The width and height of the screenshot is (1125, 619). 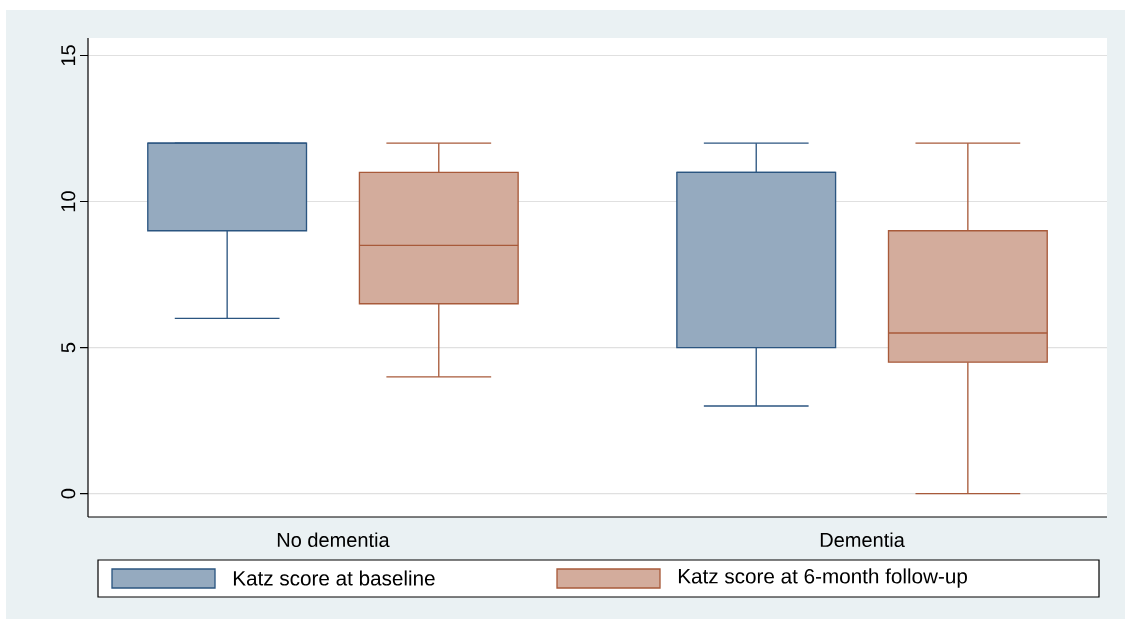 I want to click on legend-label: Katz score at baseline, so click(x=334, y=578).